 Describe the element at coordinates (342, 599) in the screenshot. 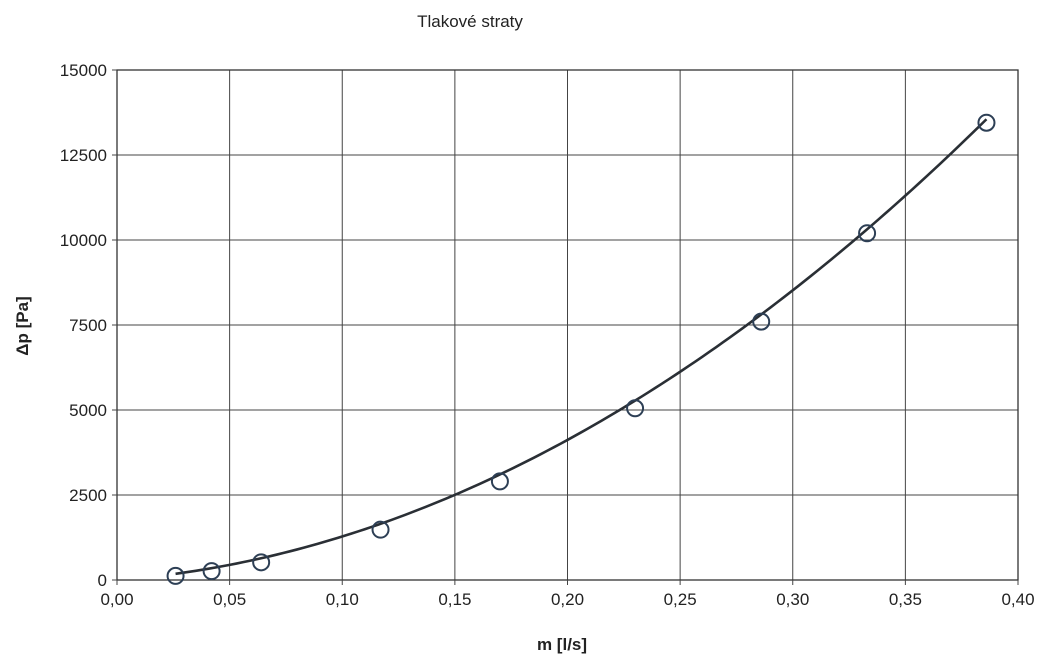

I see `x-tick-label: 0,10` at that location.